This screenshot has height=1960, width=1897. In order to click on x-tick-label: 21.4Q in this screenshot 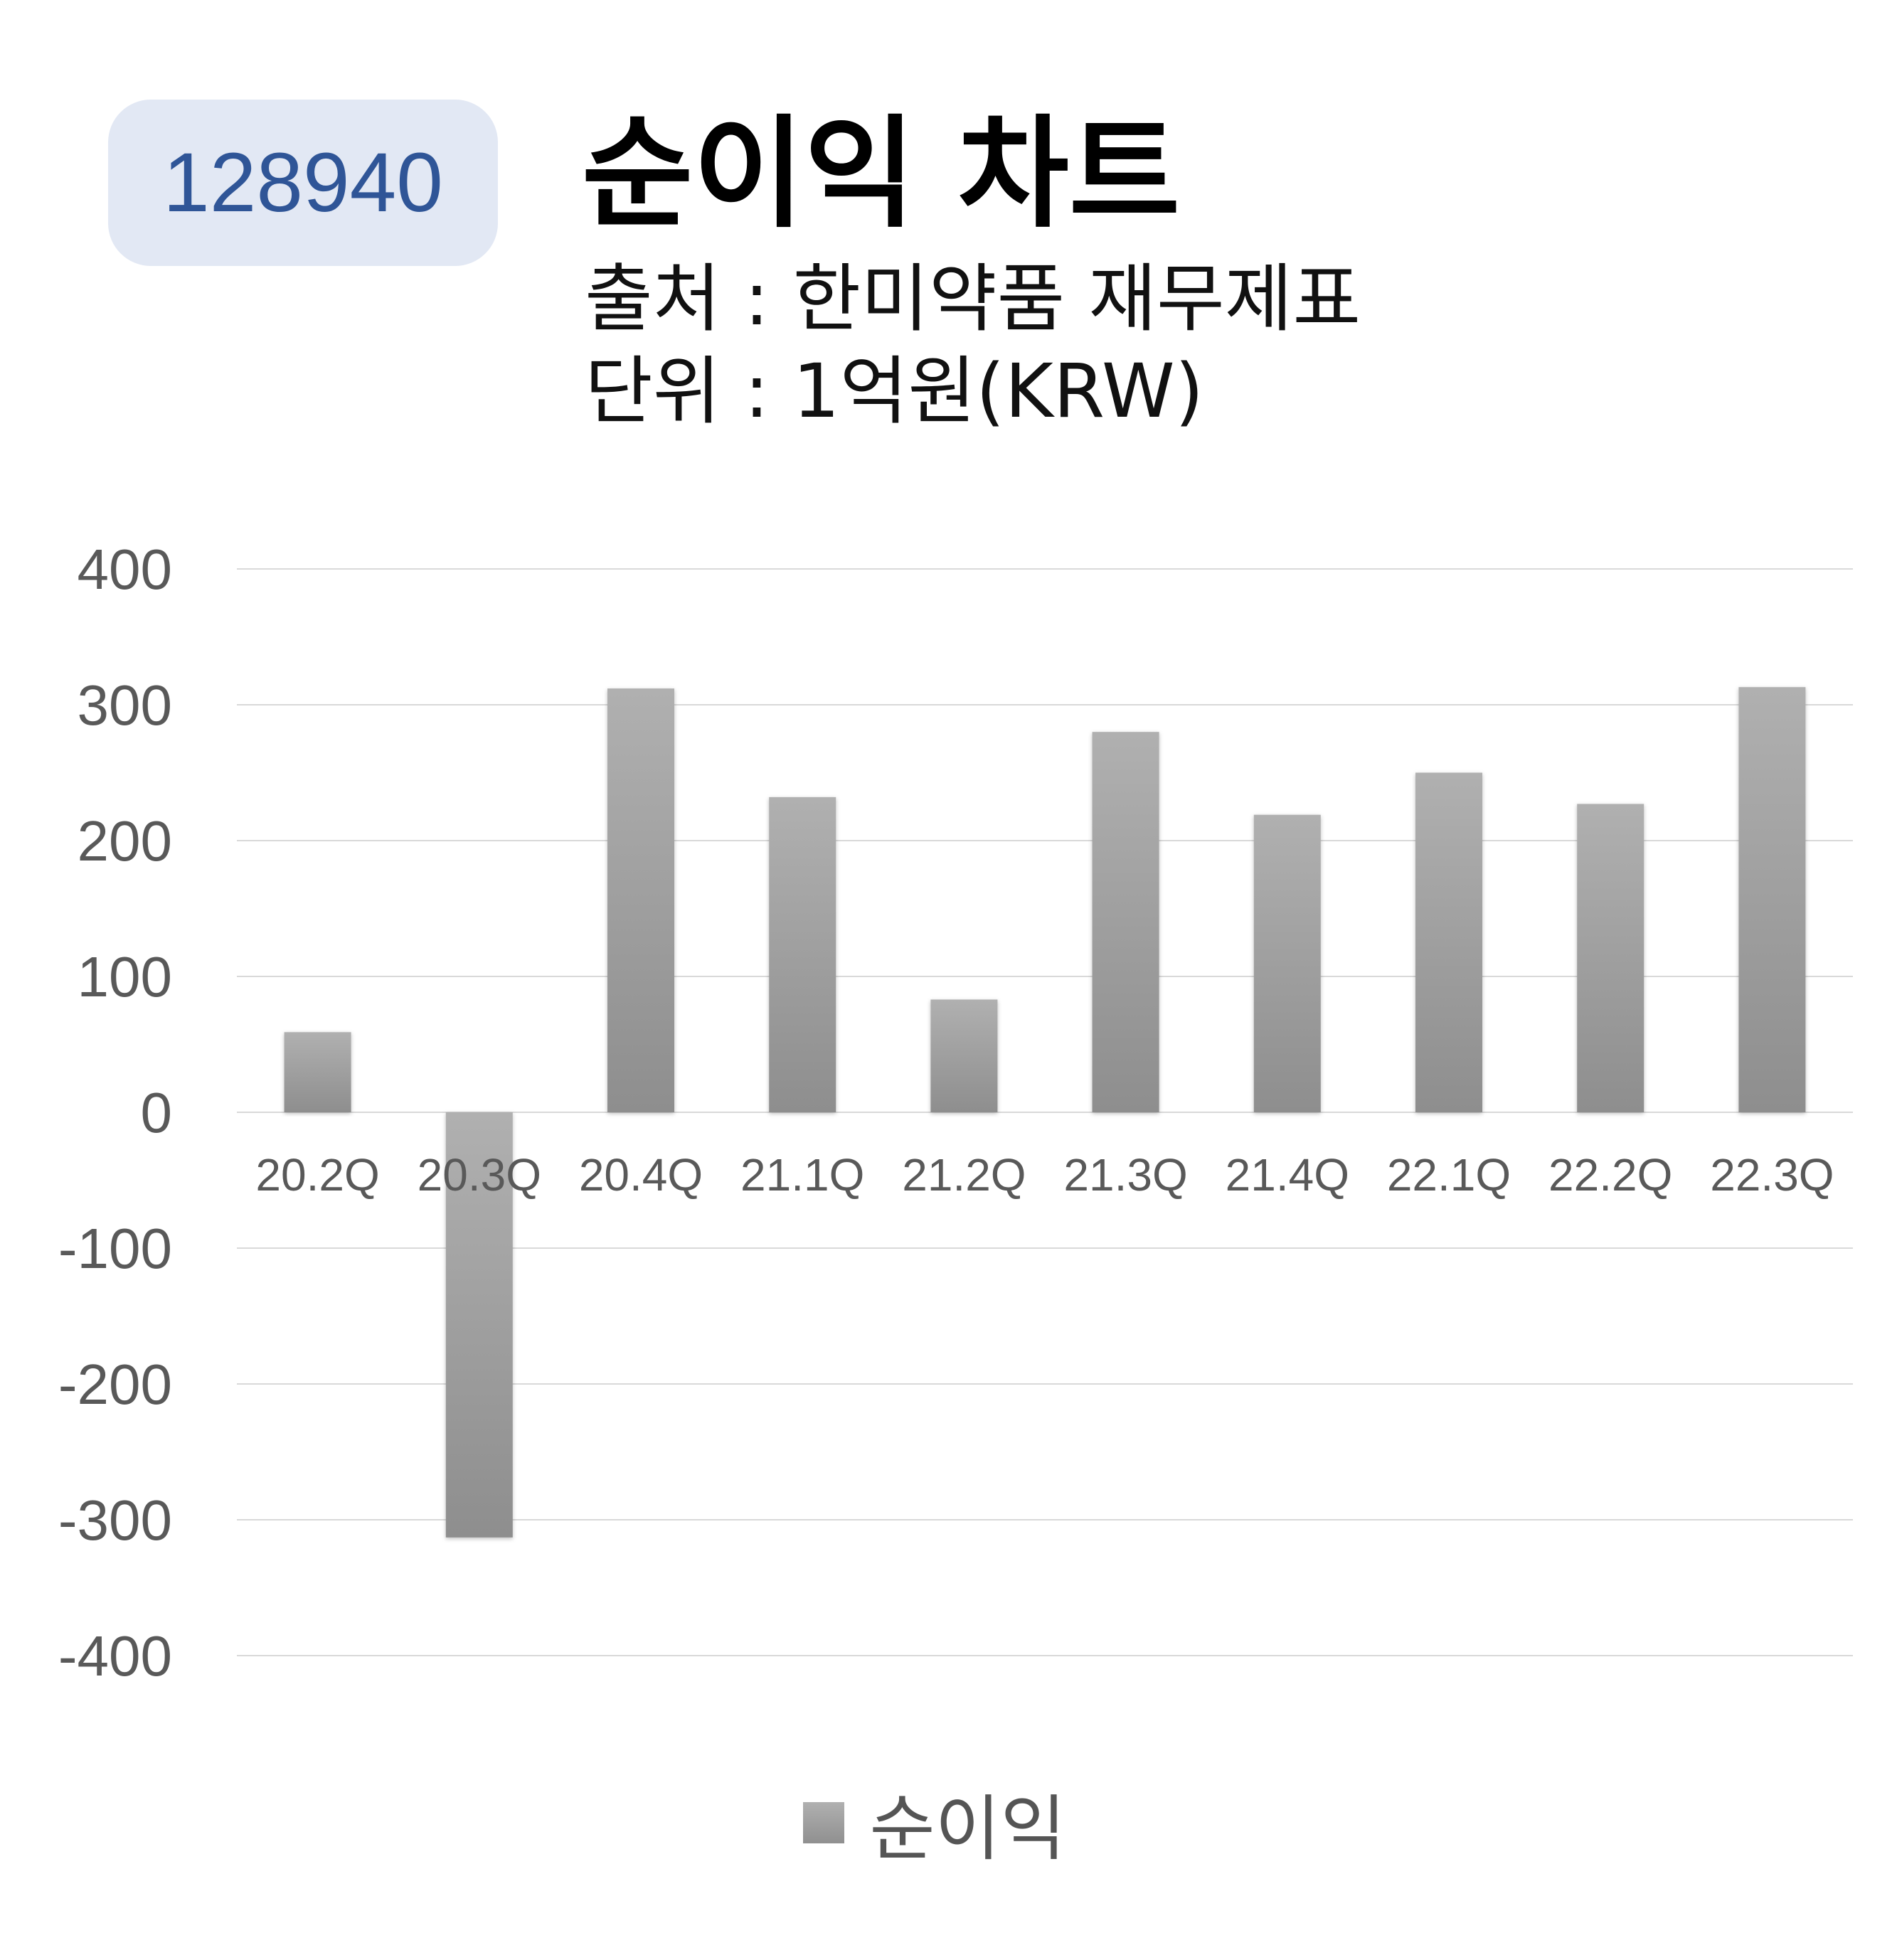, I will do `click(1288, 1174)`.